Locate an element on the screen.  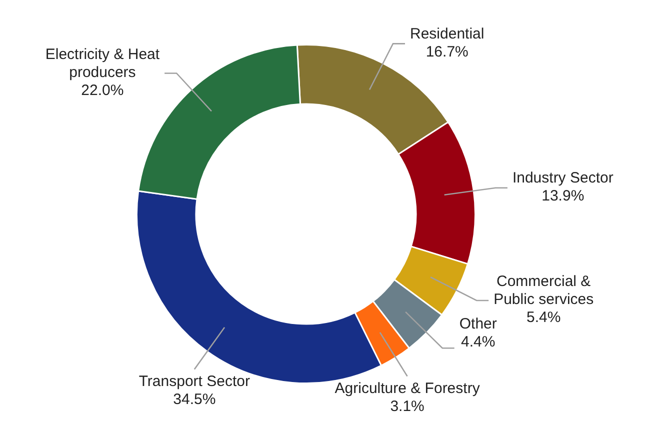
data-label: 4.4% is located at coordinates (478, 342).